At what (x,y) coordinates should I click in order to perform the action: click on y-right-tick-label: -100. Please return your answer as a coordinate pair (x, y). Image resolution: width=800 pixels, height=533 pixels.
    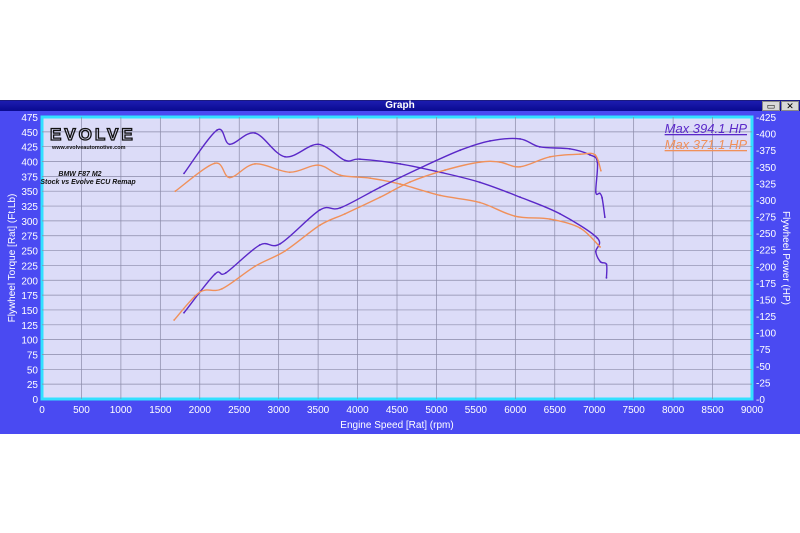
    Looking at the image, I should click on (766, 334).